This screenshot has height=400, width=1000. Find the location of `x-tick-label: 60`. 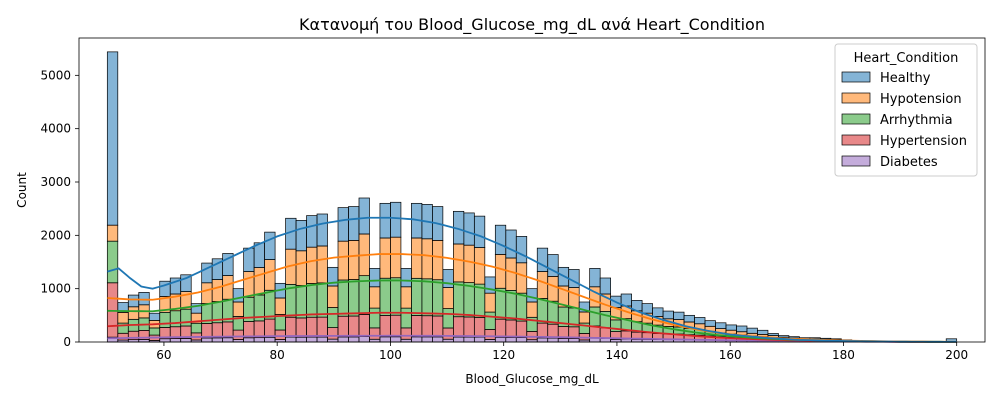

x-tick-label: 60 is located at coordinates (163, 355).